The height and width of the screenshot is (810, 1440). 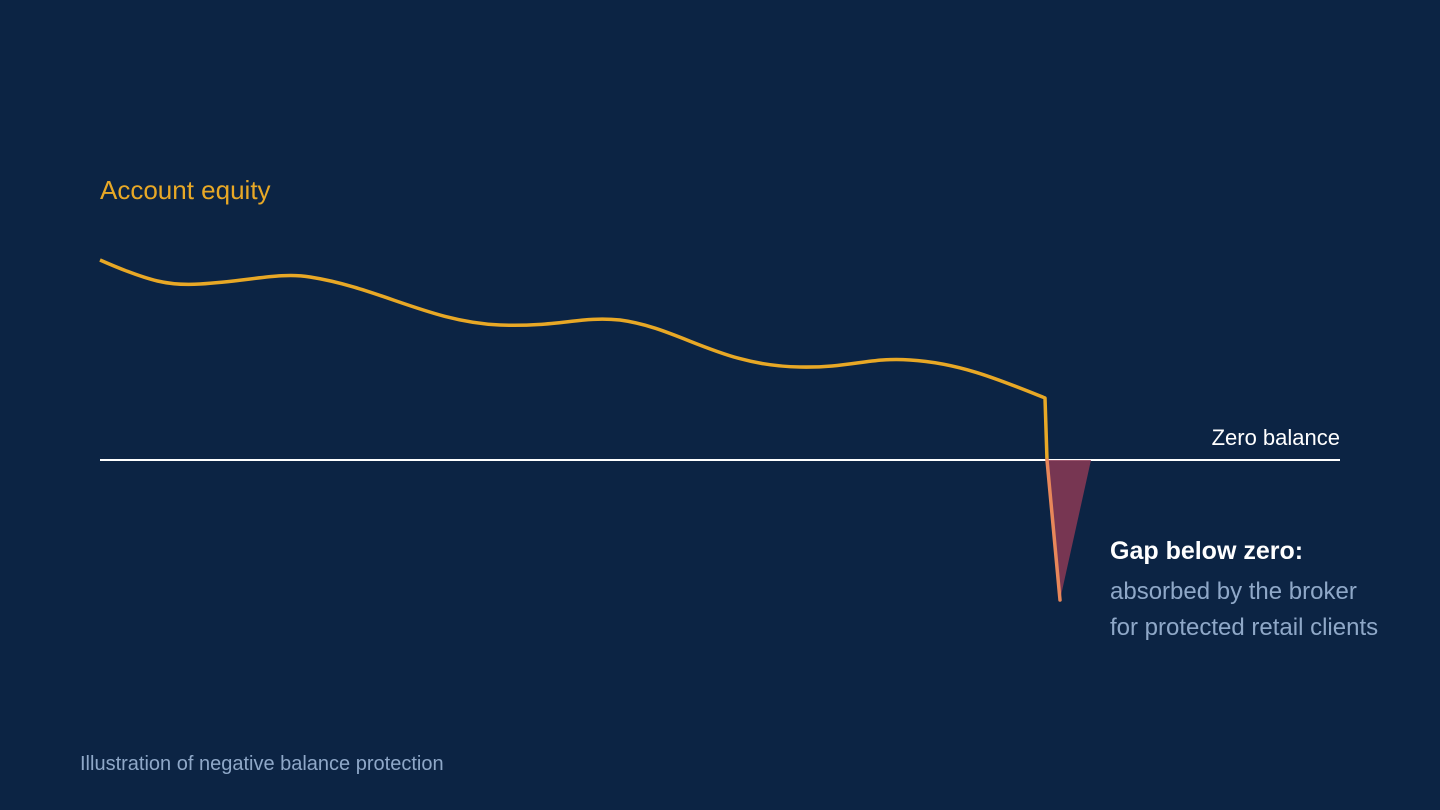 I want to click on gap-description: for protected retail clients, so click(x=1244, y=627).